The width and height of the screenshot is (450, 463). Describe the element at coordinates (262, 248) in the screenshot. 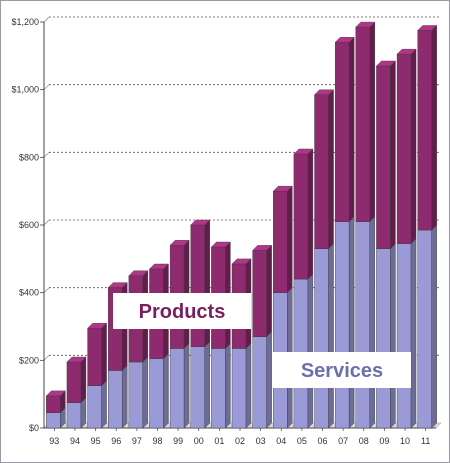

I see `bar-03-products-top` at that location.